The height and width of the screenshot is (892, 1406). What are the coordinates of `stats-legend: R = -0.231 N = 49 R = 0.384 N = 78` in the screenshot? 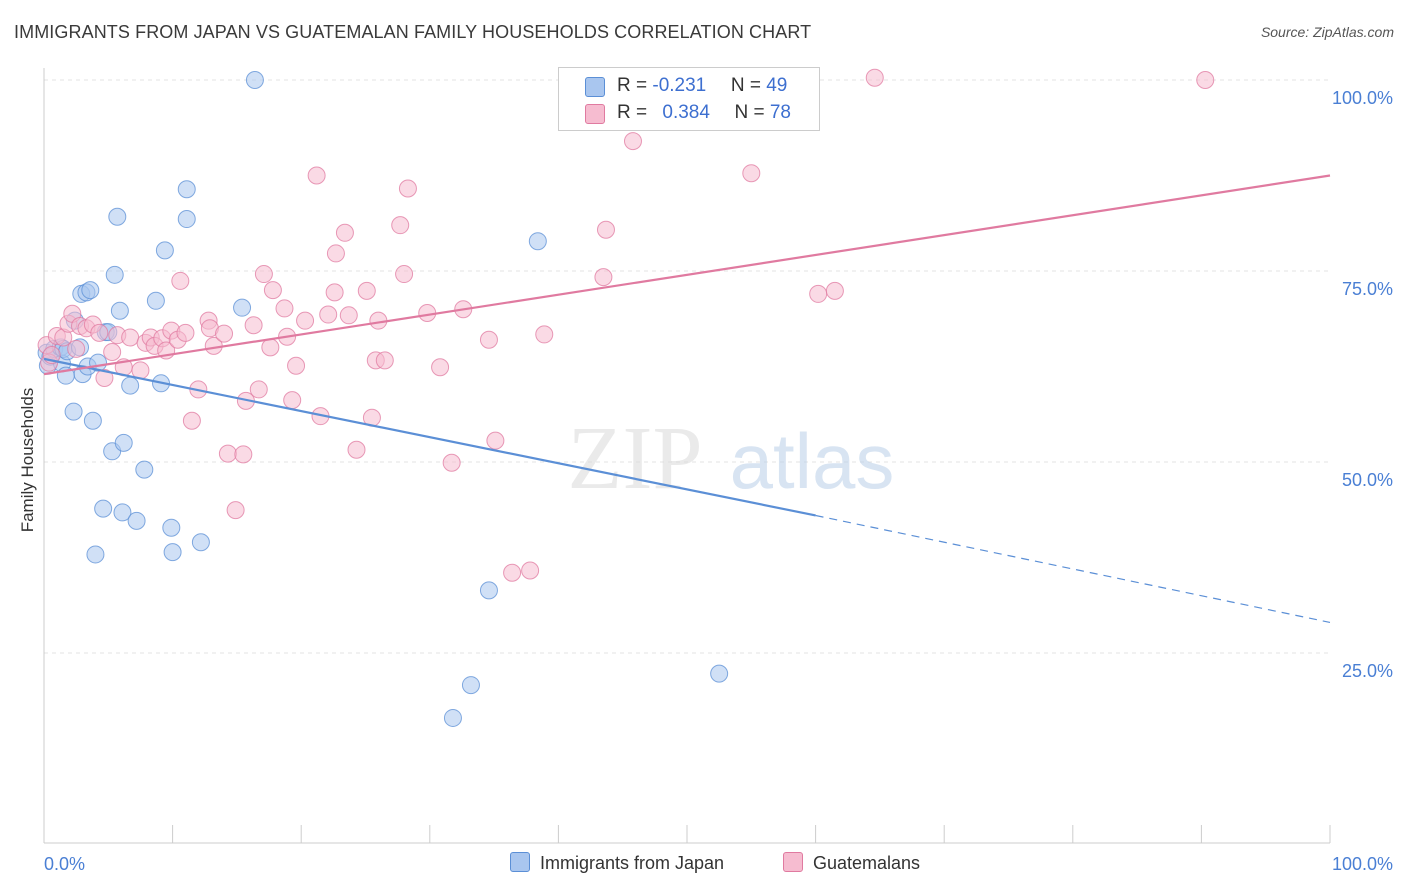 It's located at (689, 99).